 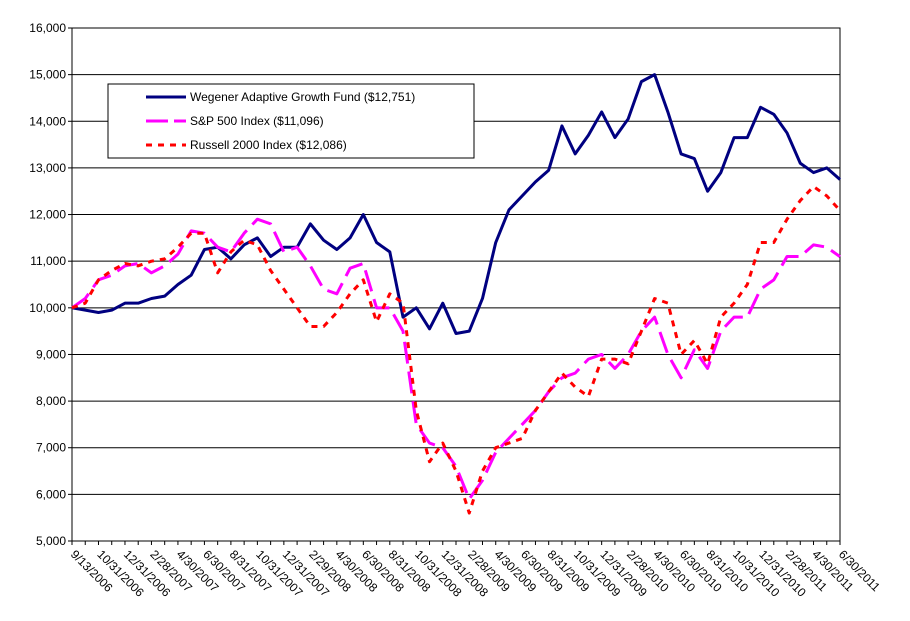 What do you see at coordinates (51, 494) in the screenshot?
I see `y-tick-label: 6,000` at bounding box center [51, 494].